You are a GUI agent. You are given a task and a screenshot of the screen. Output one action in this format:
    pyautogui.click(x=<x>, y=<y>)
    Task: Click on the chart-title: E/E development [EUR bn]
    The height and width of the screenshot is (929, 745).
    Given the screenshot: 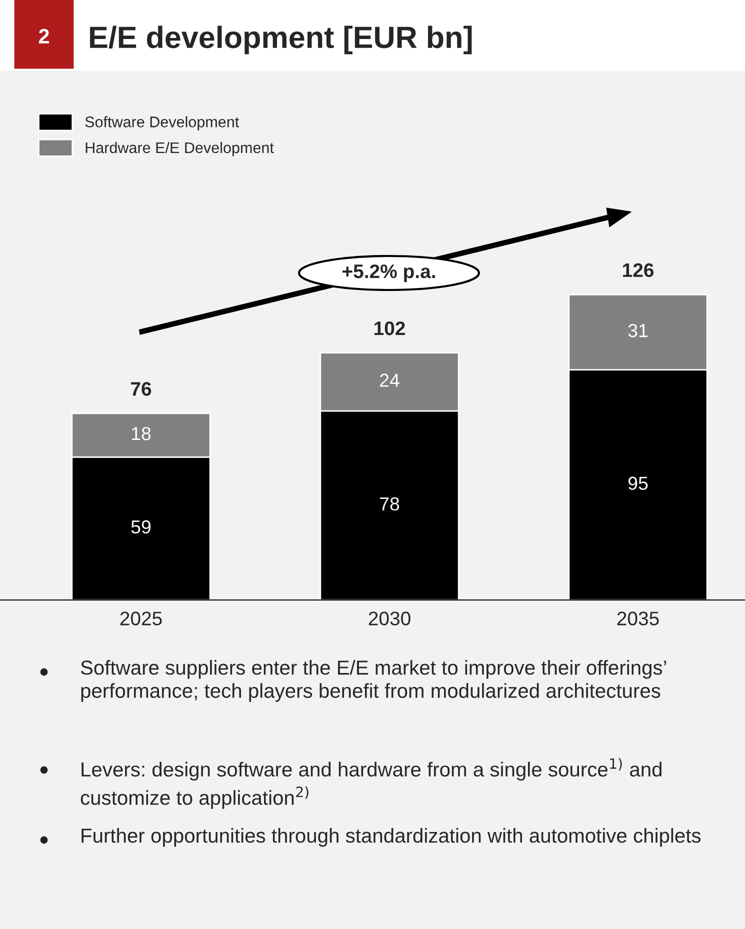 What is the action you would take?
    pyautogui.click(x=281, y=40)
    